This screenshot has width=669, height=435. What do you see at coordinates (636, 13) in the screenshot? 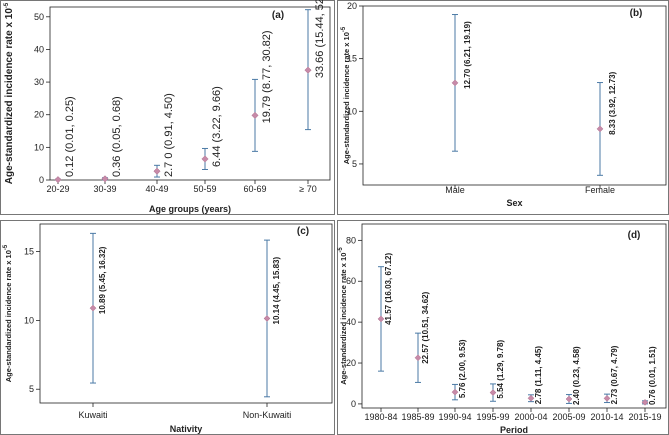
I see `panel-label: (b)` at bounding box center [636, 13].